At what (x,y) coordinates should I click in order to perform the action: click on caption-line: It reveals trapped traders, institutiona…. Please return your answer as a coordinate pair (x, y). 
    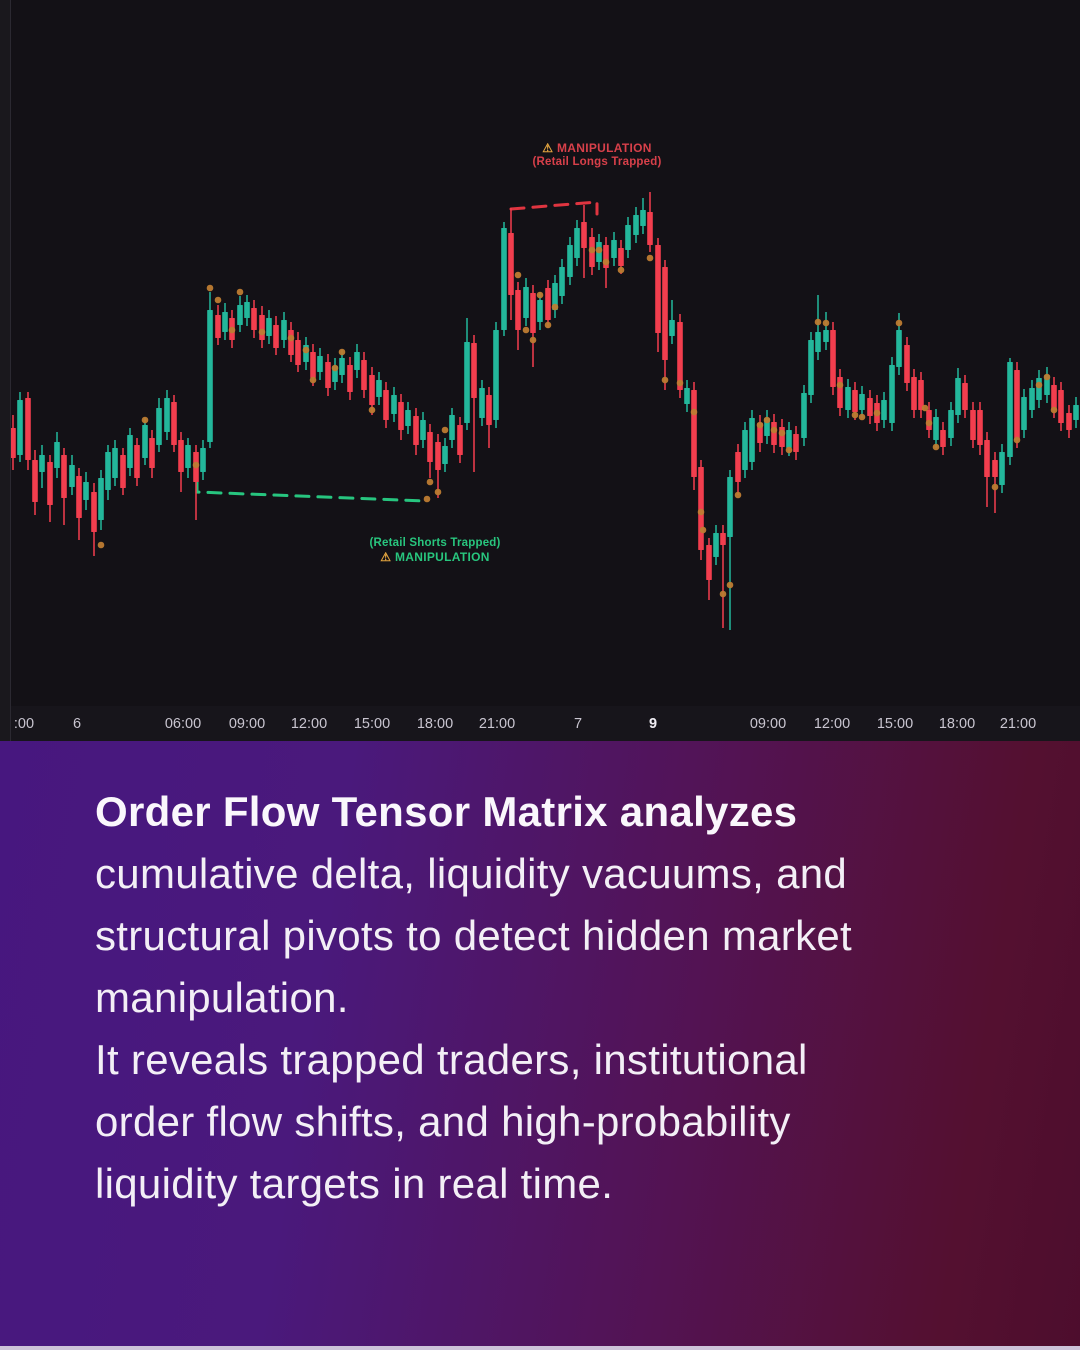
    Looking at the image, I should click on (451, 1059).